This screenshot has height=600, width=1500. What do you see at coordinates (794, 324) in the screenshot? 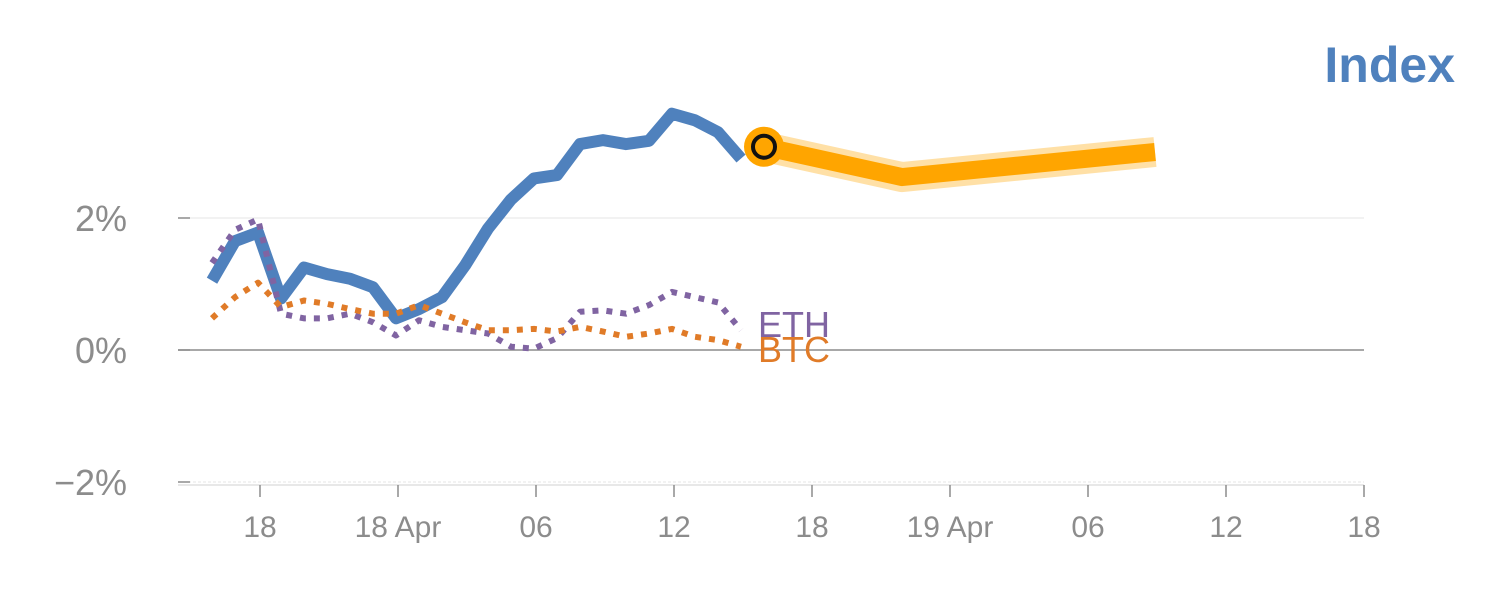
I see `series-label-eth: ETH` at bounding box center [794, 324].